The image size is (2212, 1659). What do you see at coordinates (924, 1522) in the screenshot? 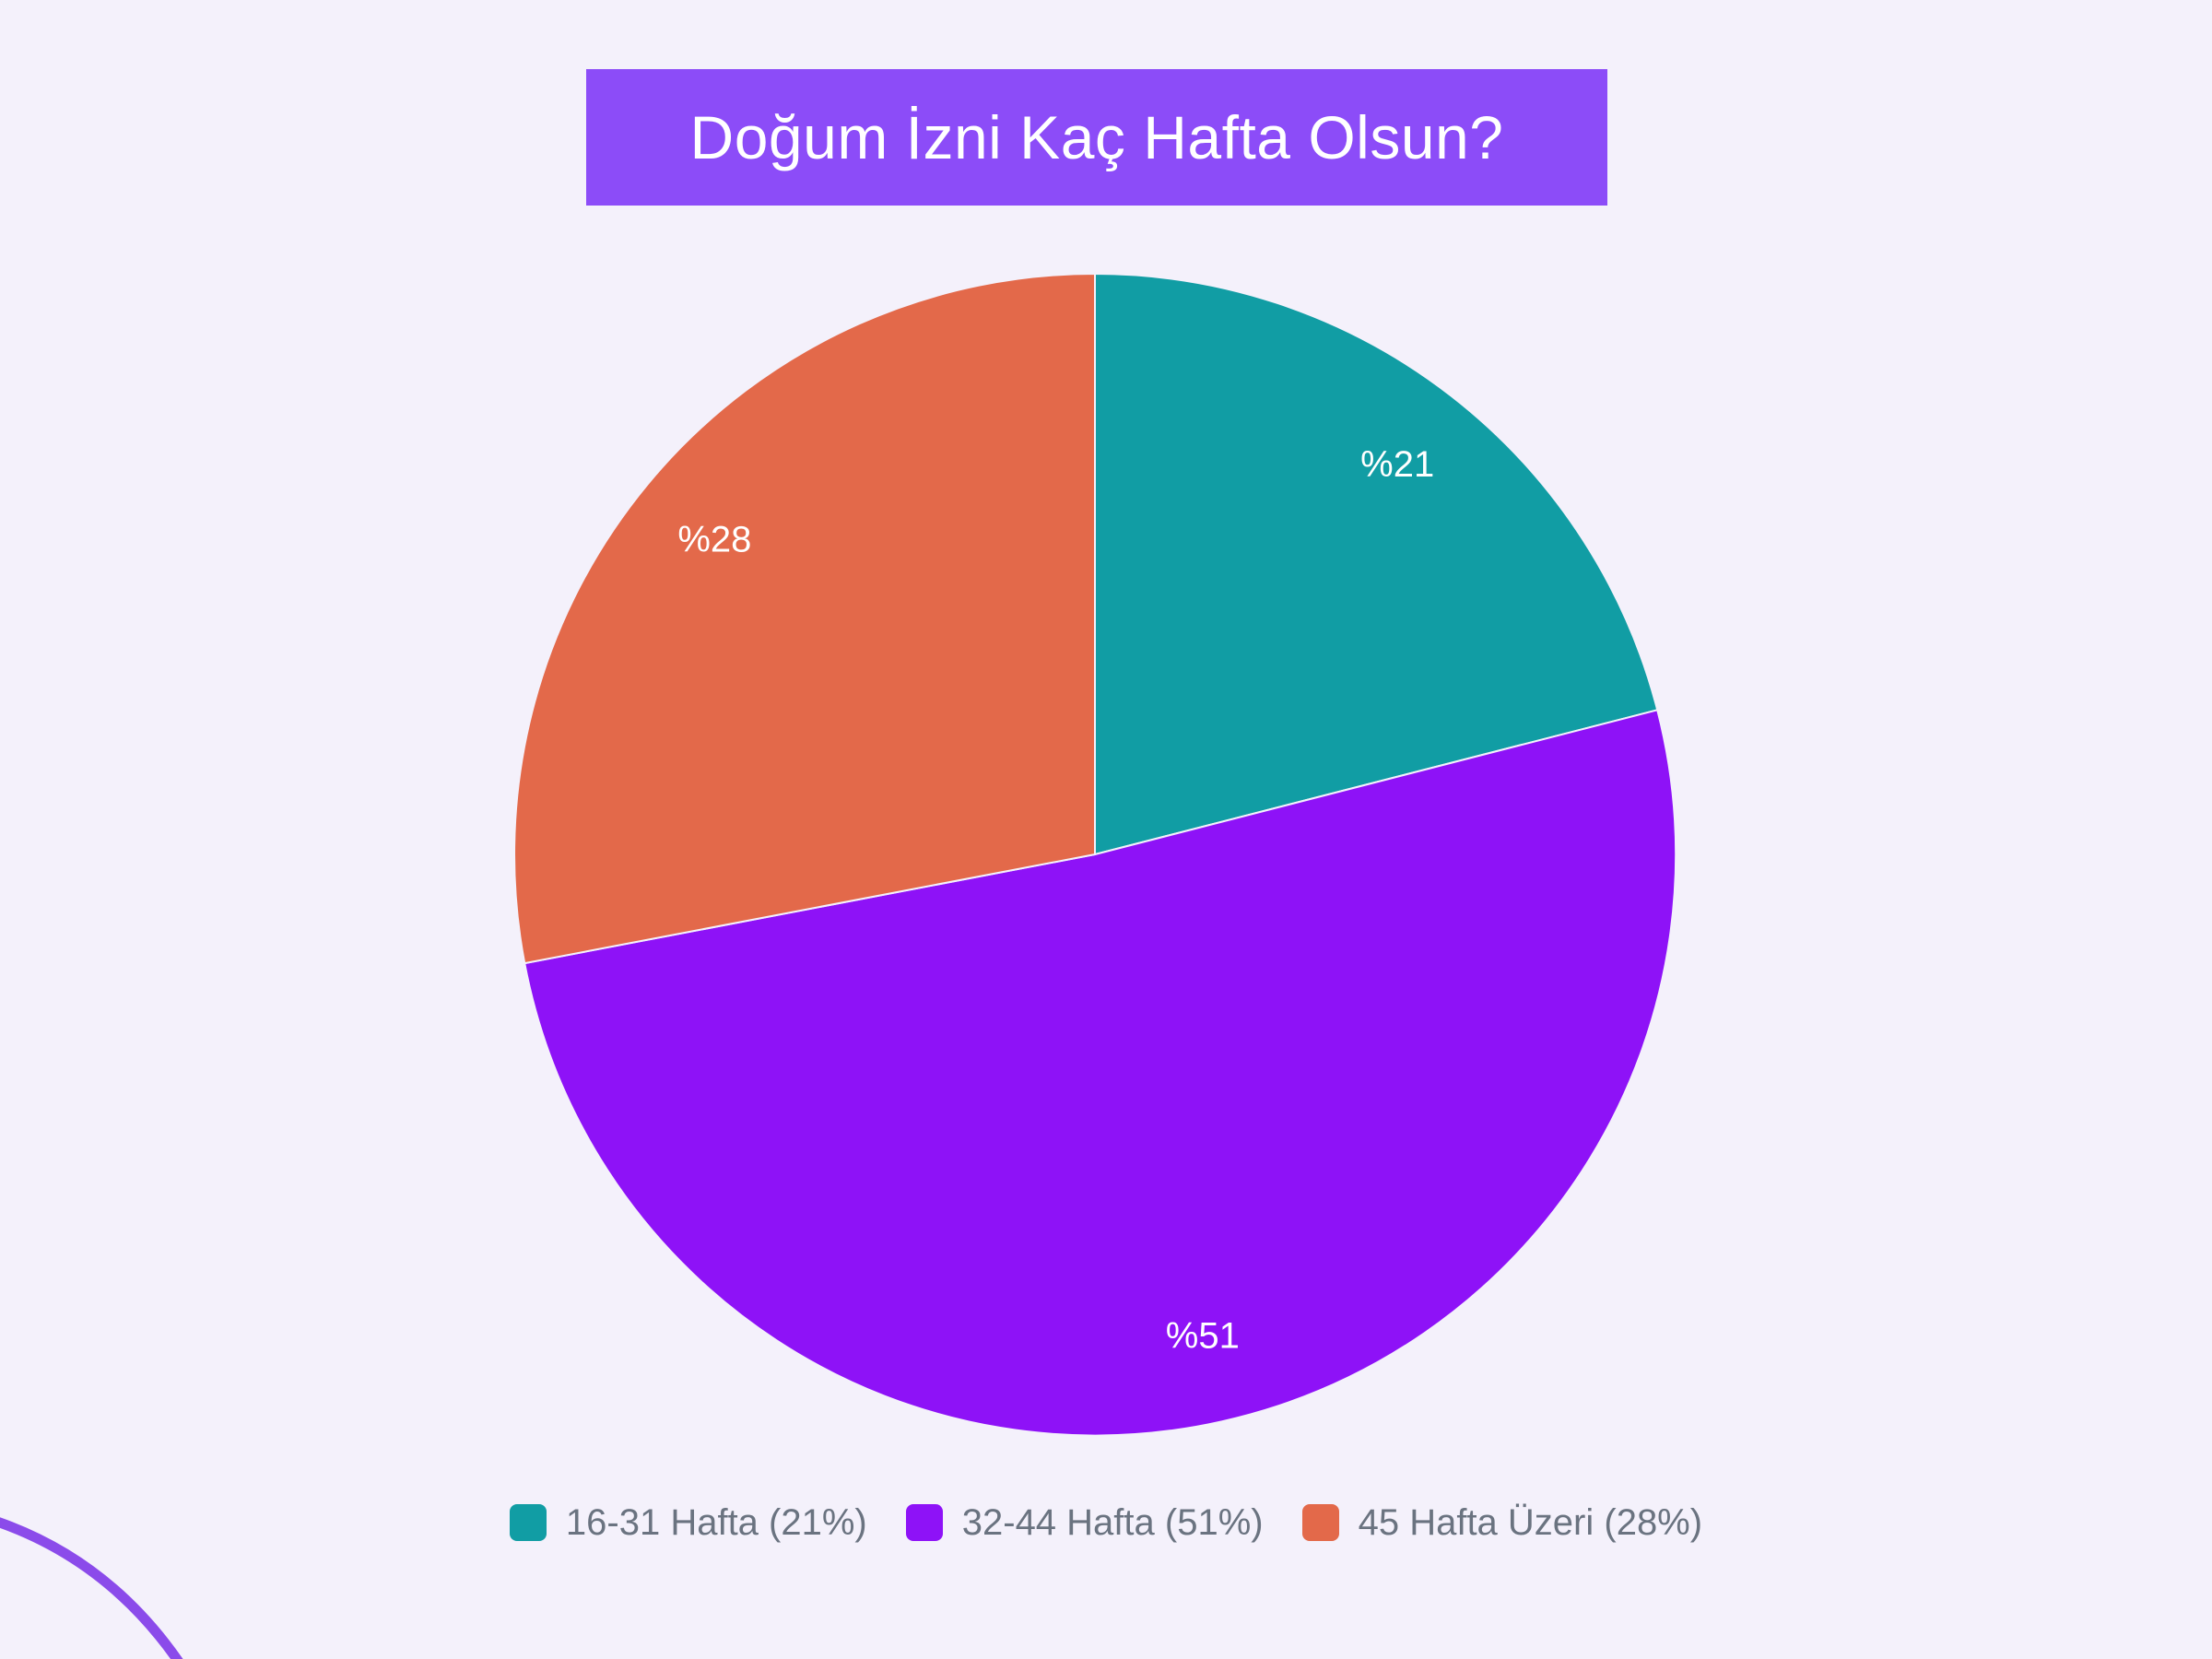
I see `legend-swatch-32-44-hafta` at bounding box center [924, 1522].